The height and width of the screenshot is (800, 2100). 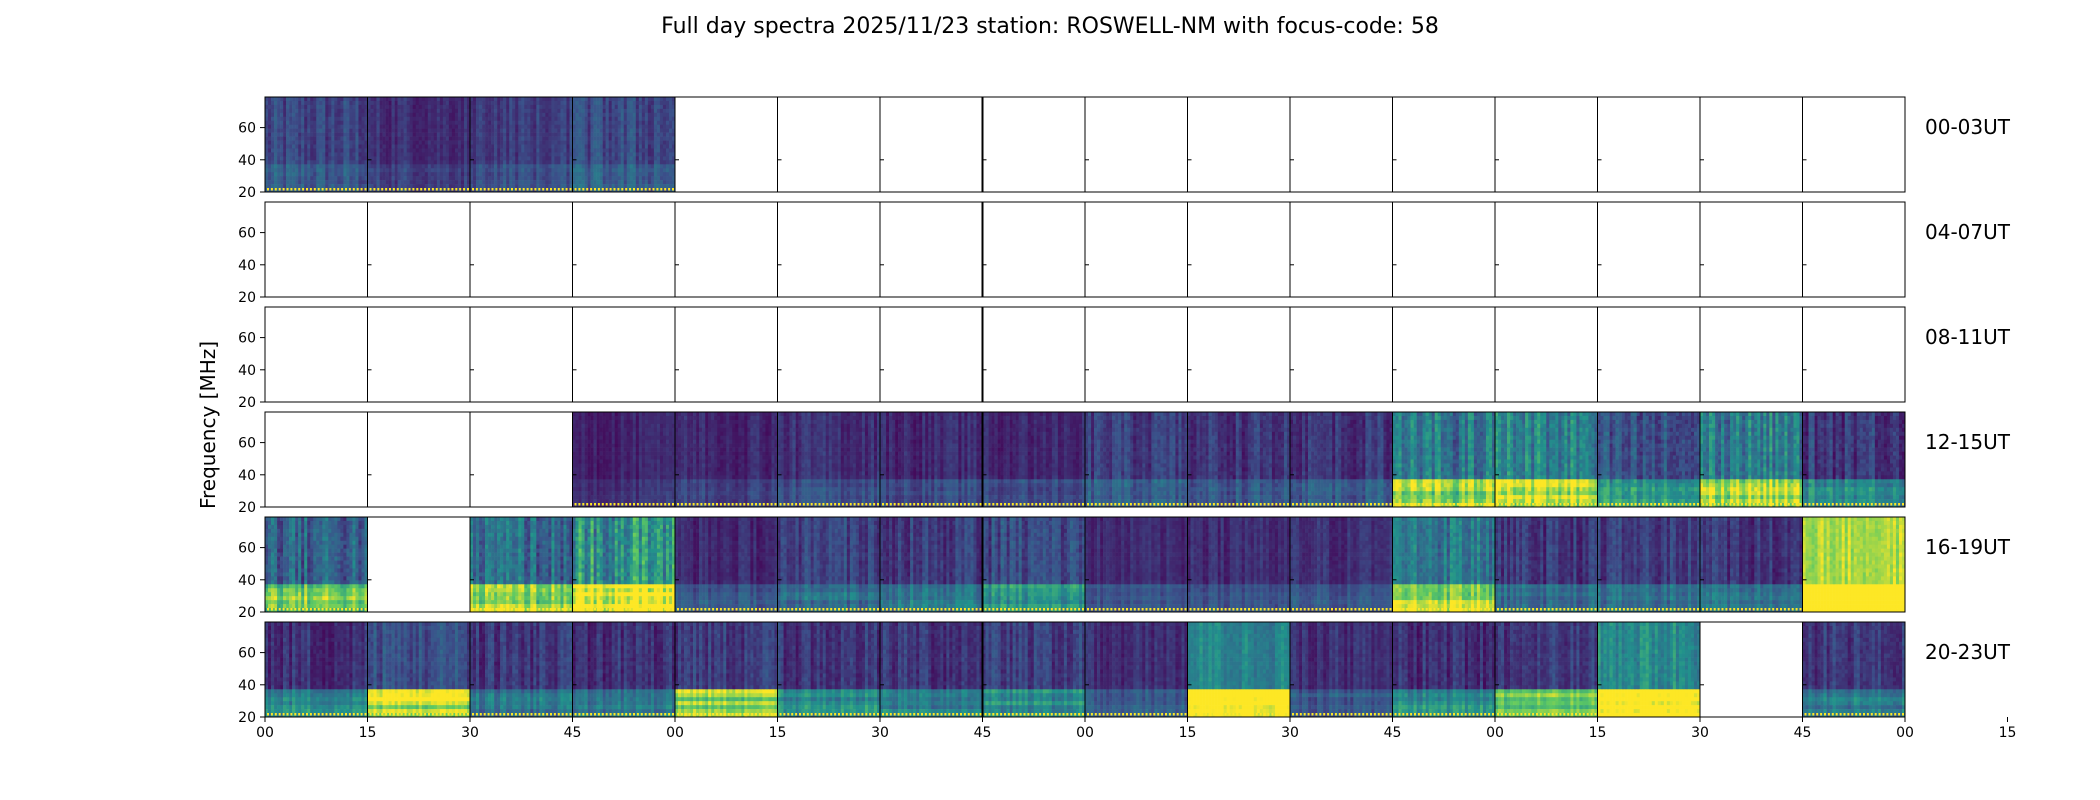 I want to click on panel-frame, so click(x=1854, y=144).